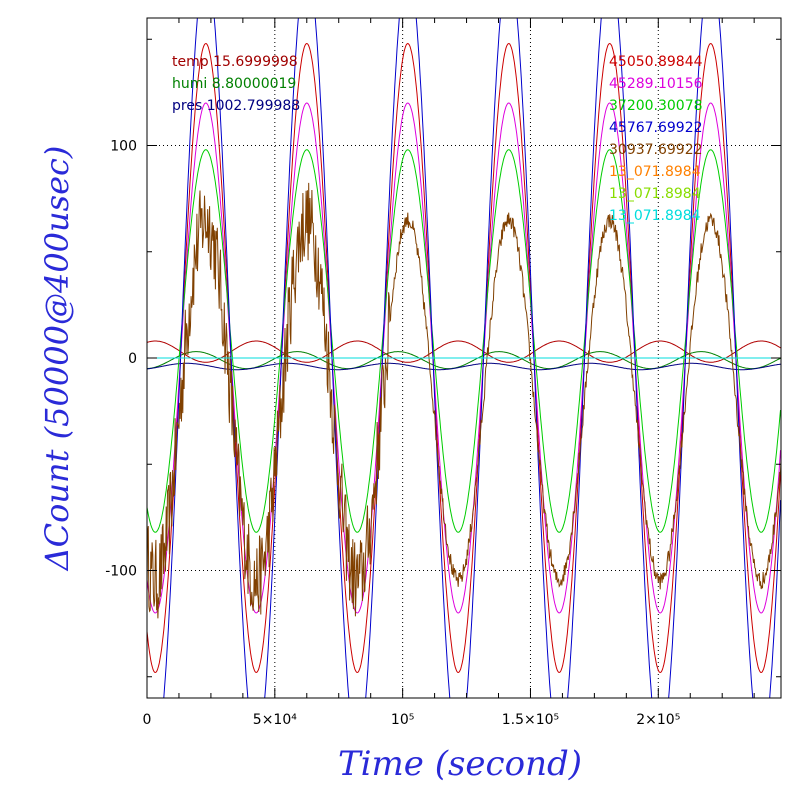 This screenshot has width=797, height=797. I want to click on series-label: 30937.69922, so click(656, 150).